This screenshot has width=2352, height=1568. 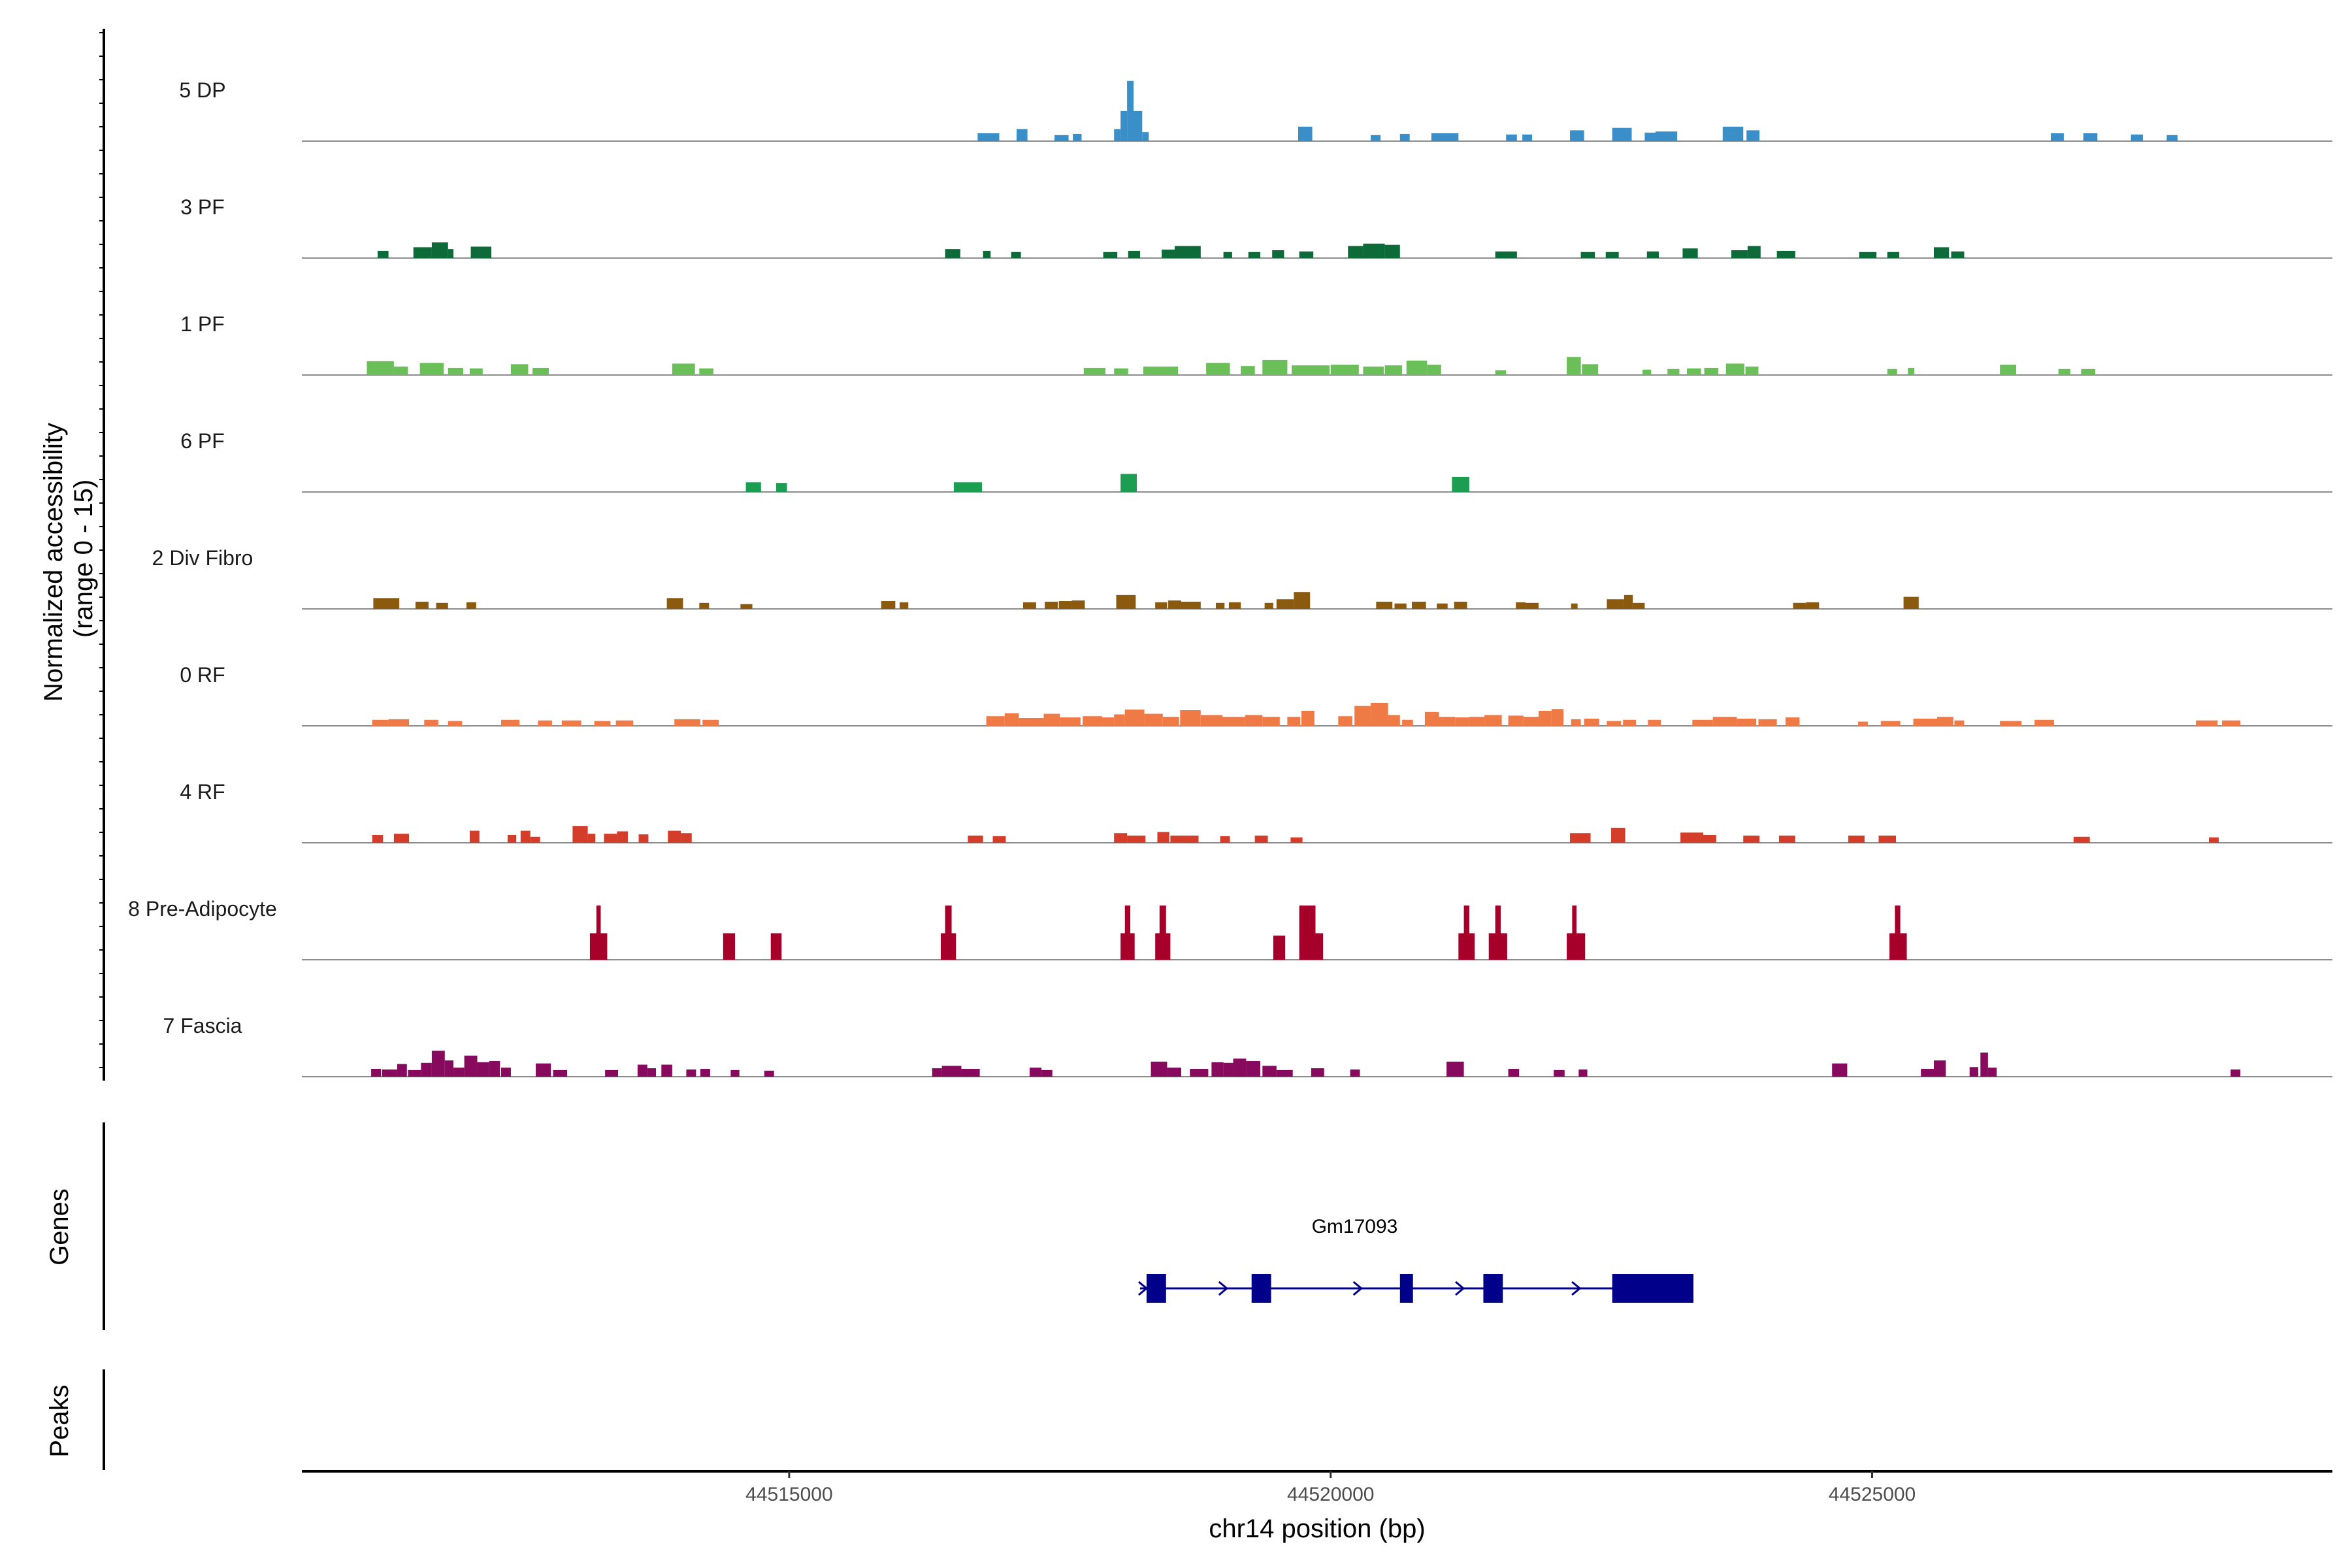 I want to click on track-label: 0 RF, so click(x=202, y=675).